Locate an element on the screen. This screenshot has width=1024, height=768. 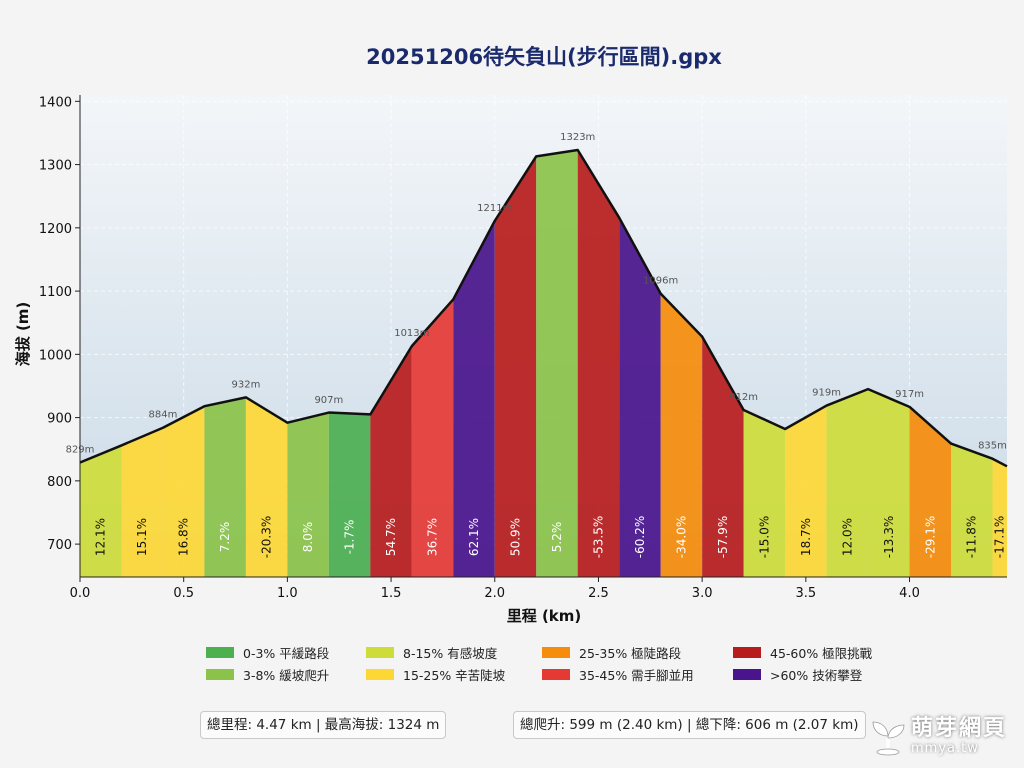
legend-item: 25-35% 極陡路段 is located at coordinates (637, 652).